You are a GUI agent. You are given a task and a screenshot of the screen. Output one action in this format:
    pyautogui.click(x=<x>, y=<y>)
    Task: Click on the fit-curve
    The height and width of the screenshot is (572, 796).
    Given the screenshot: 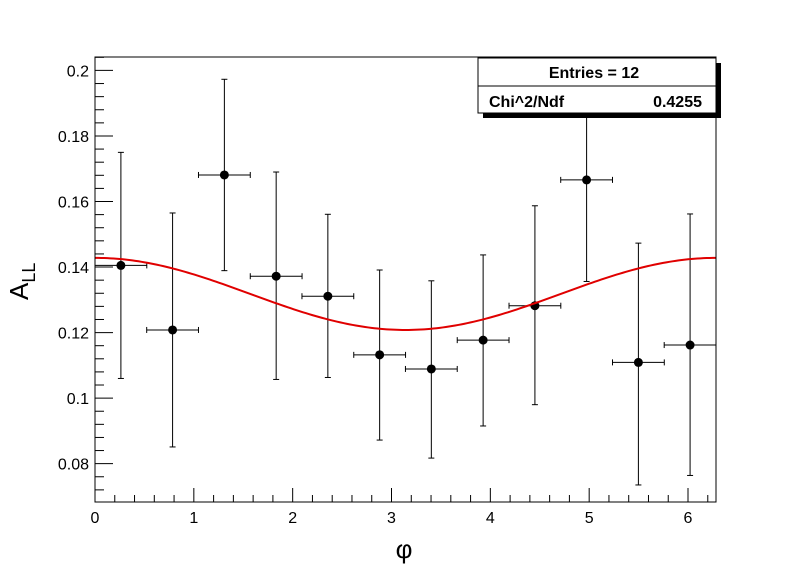 What is the action you would take?
    pyautogui.click(x=405, y=293)
    